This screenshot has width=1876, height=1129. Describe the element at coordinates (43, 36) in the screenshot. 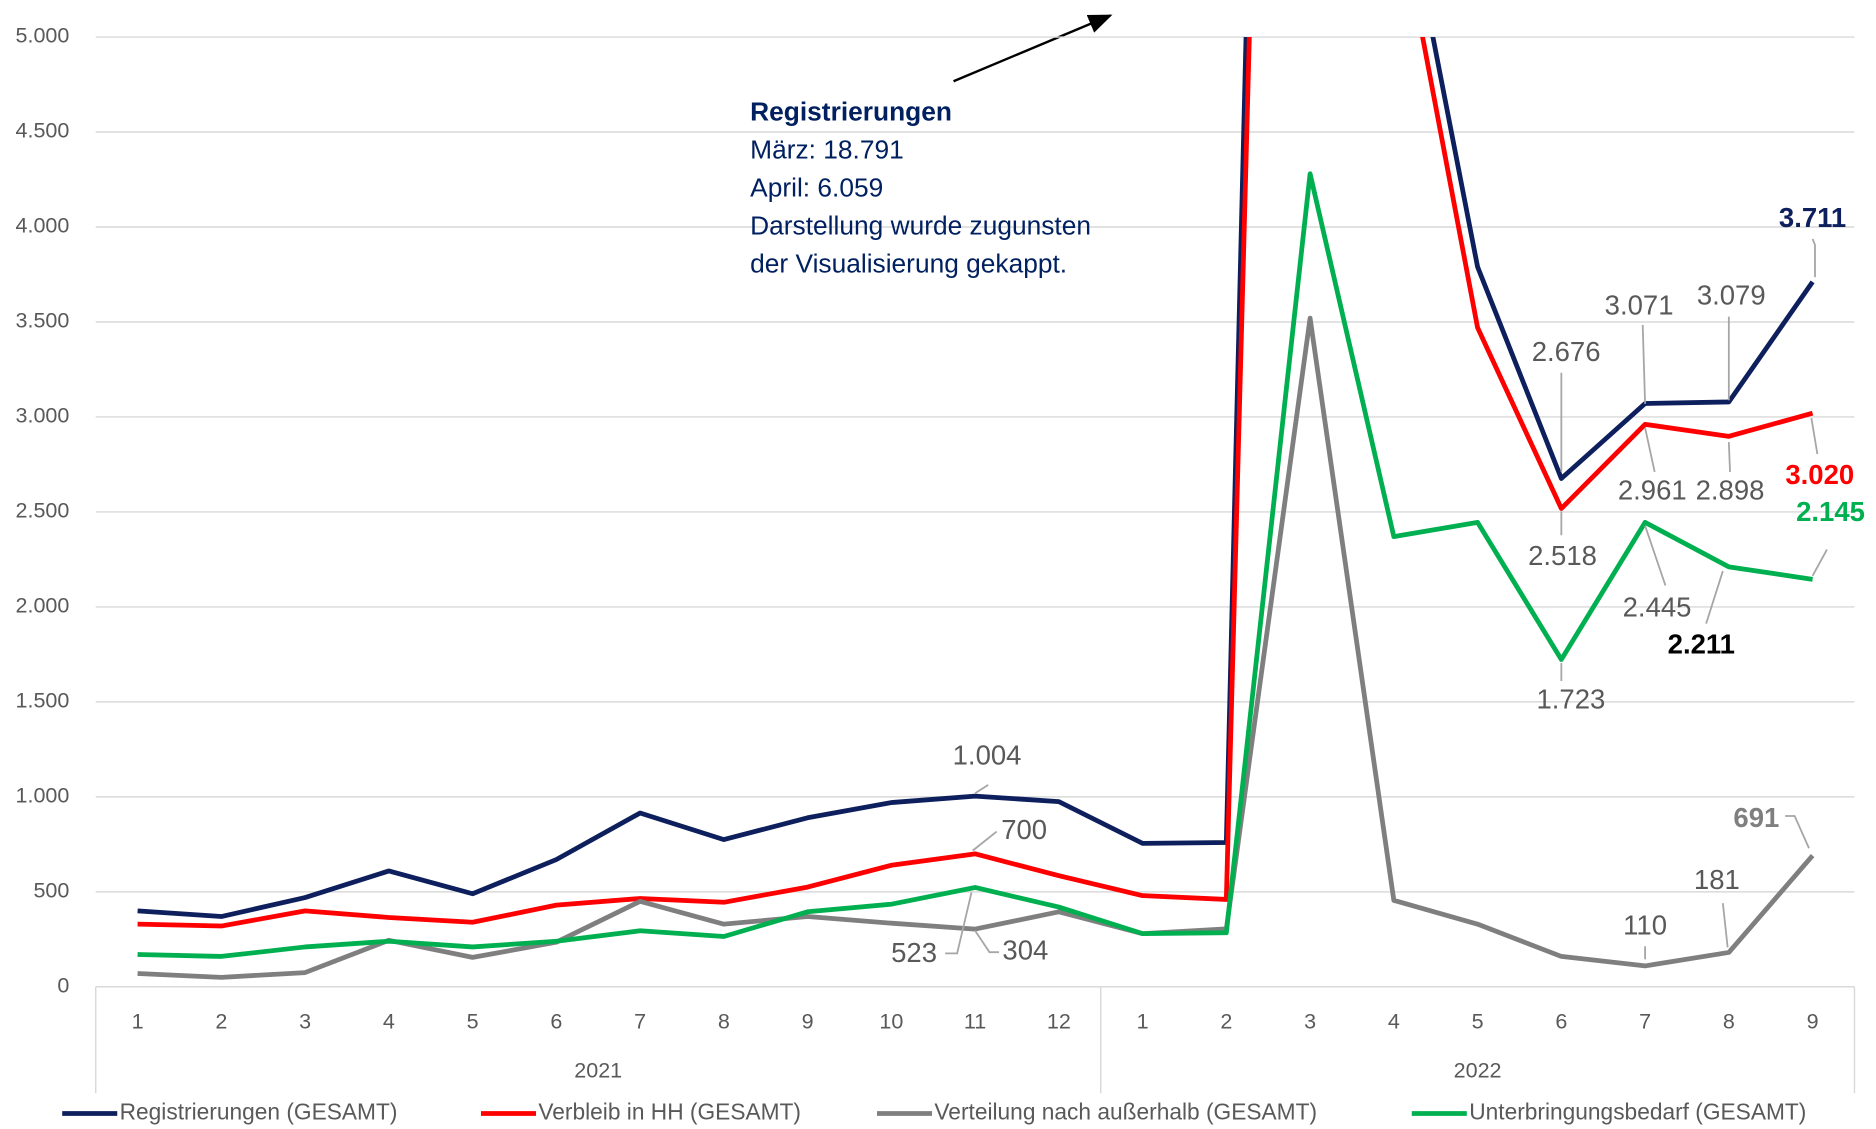

I see `y-tick-label: 5.000` at that location.